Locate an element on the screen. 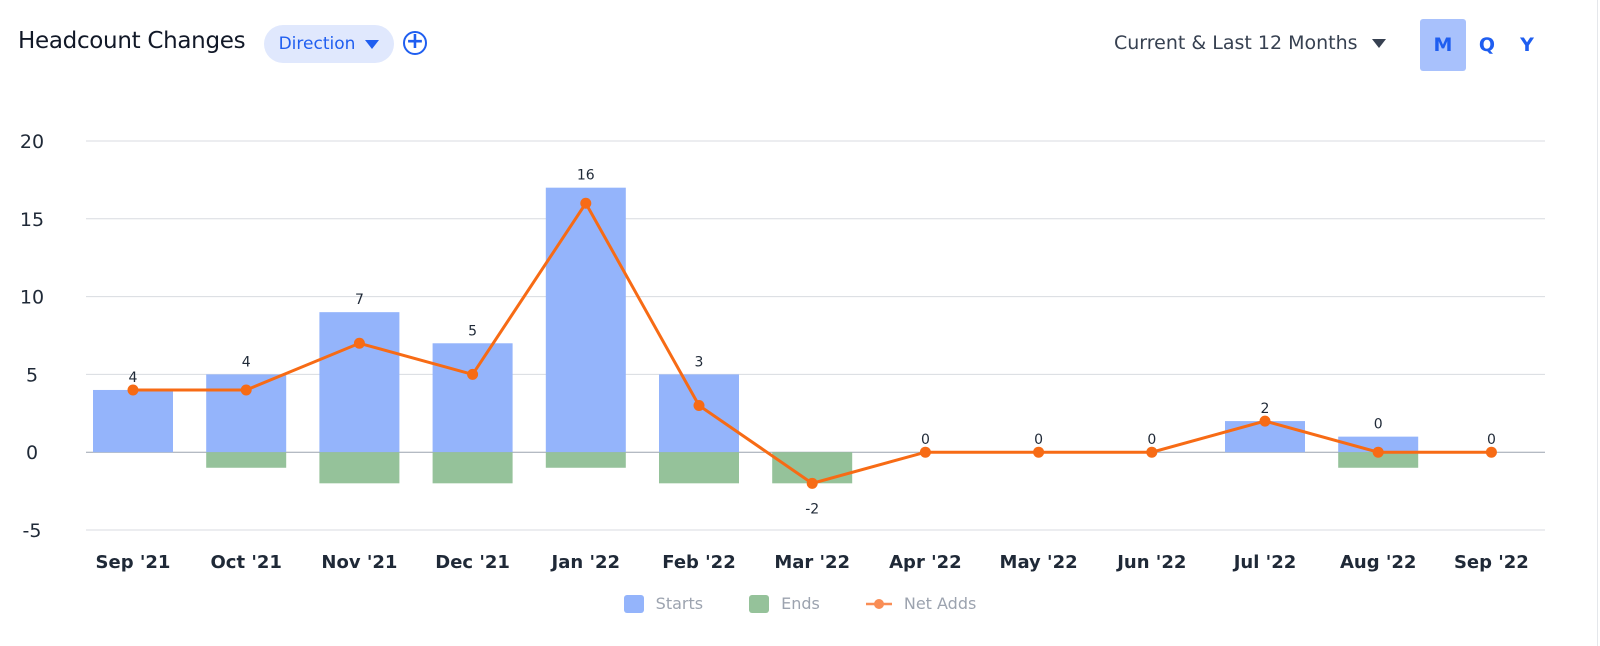 Image resolution: width=1600 pixels, height=646 pixels. period-year-button: Y is located at coordinates (1527, 45).